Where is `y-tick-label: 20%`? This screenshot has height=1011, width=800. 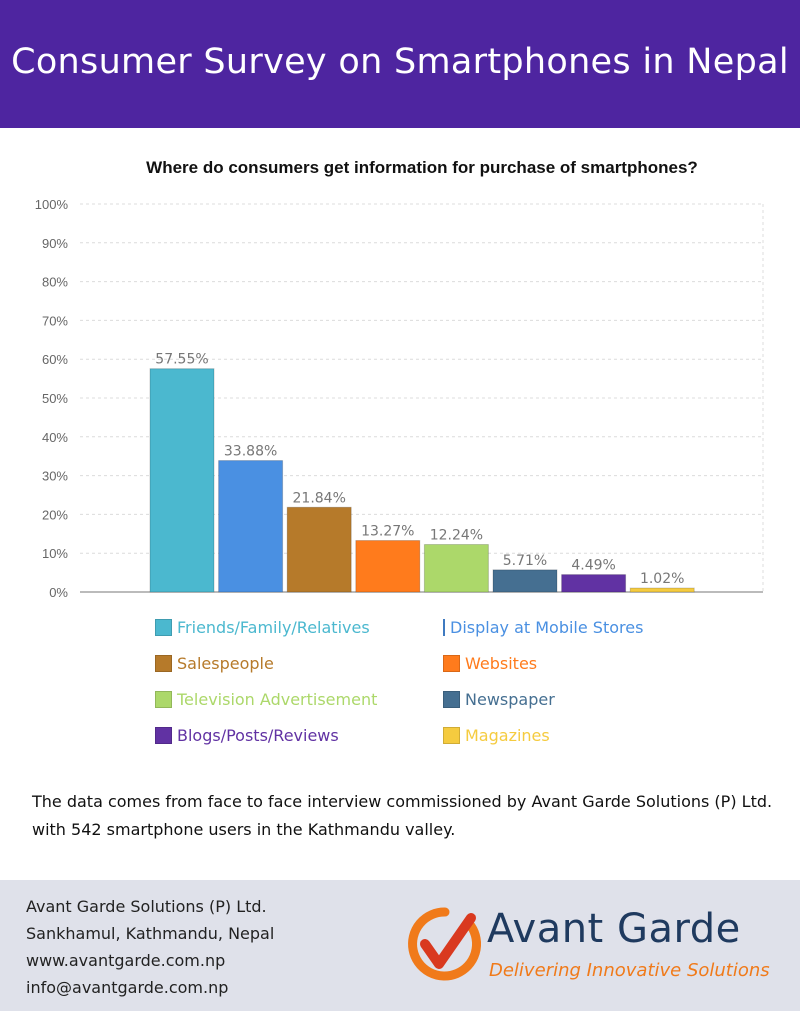 y-tick-label: 20% is located at coordinates (55, 514).